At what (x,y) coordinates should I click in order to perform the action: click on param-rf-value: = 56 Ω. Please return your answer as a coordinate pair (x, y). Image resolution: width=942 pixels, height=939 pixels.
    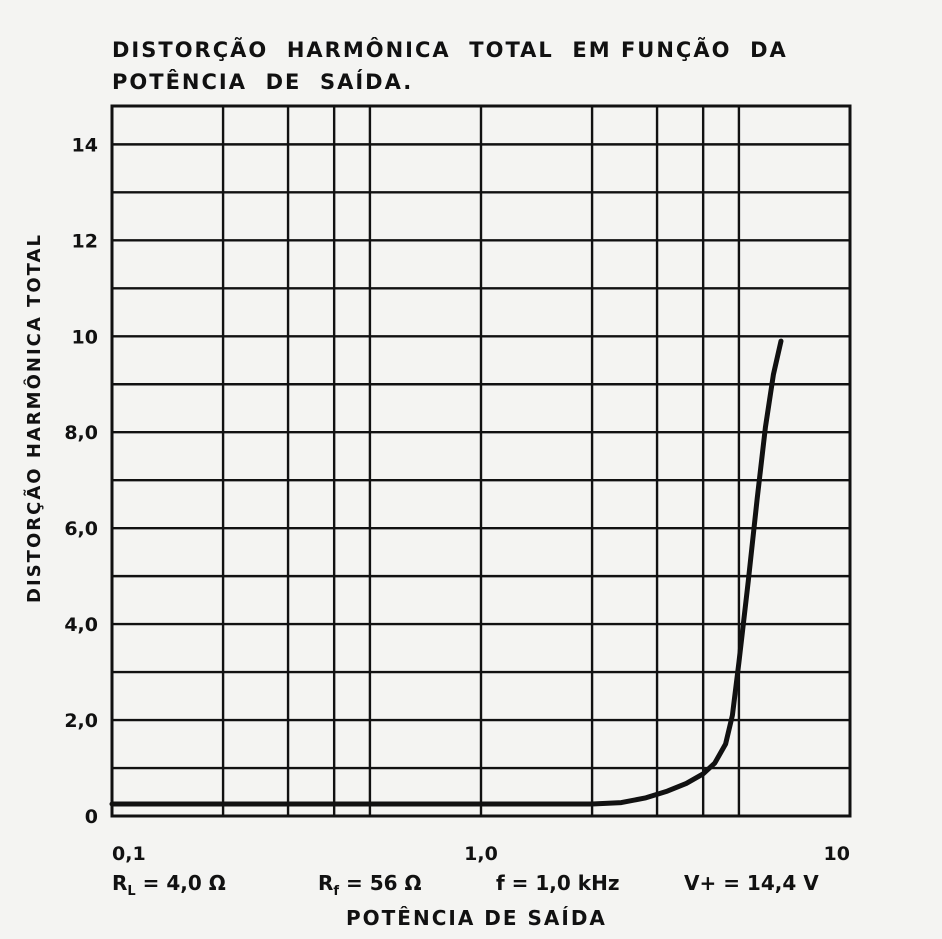
    Looking at the image, I should click on (380, 883).